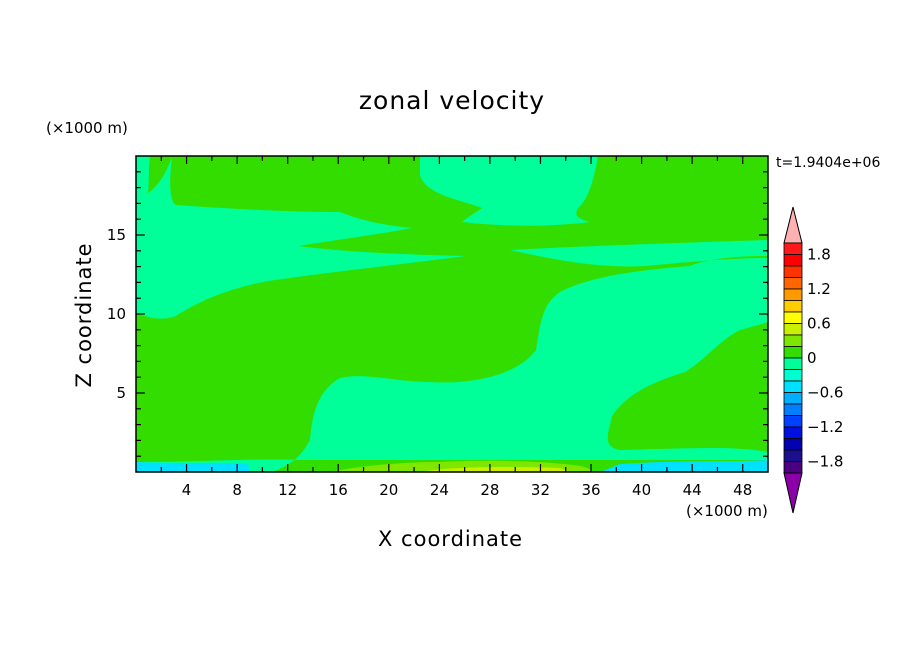  I want to click on colorbar-tick-label: −1.8, so click(825, 462).